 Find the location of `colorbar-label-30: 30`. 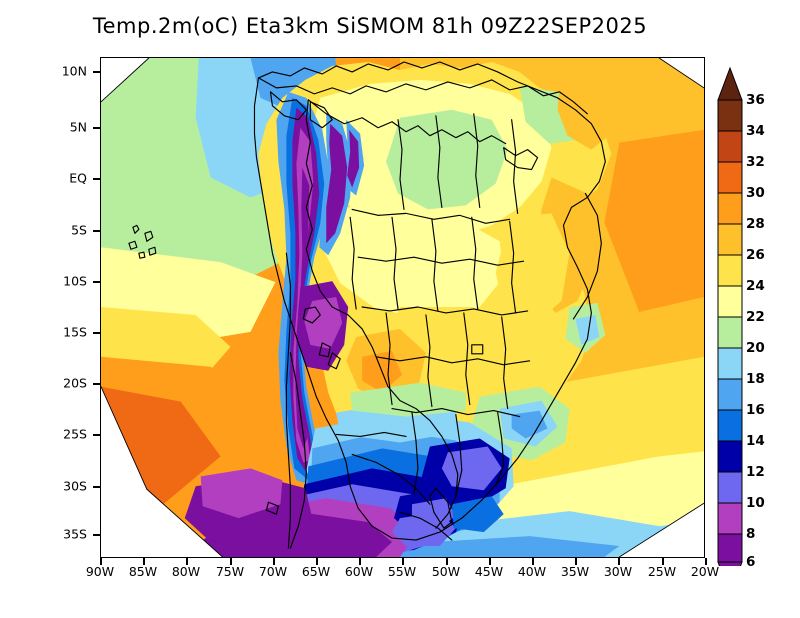

colorbar-label-30: 30 is located at coordinates (755, 193).